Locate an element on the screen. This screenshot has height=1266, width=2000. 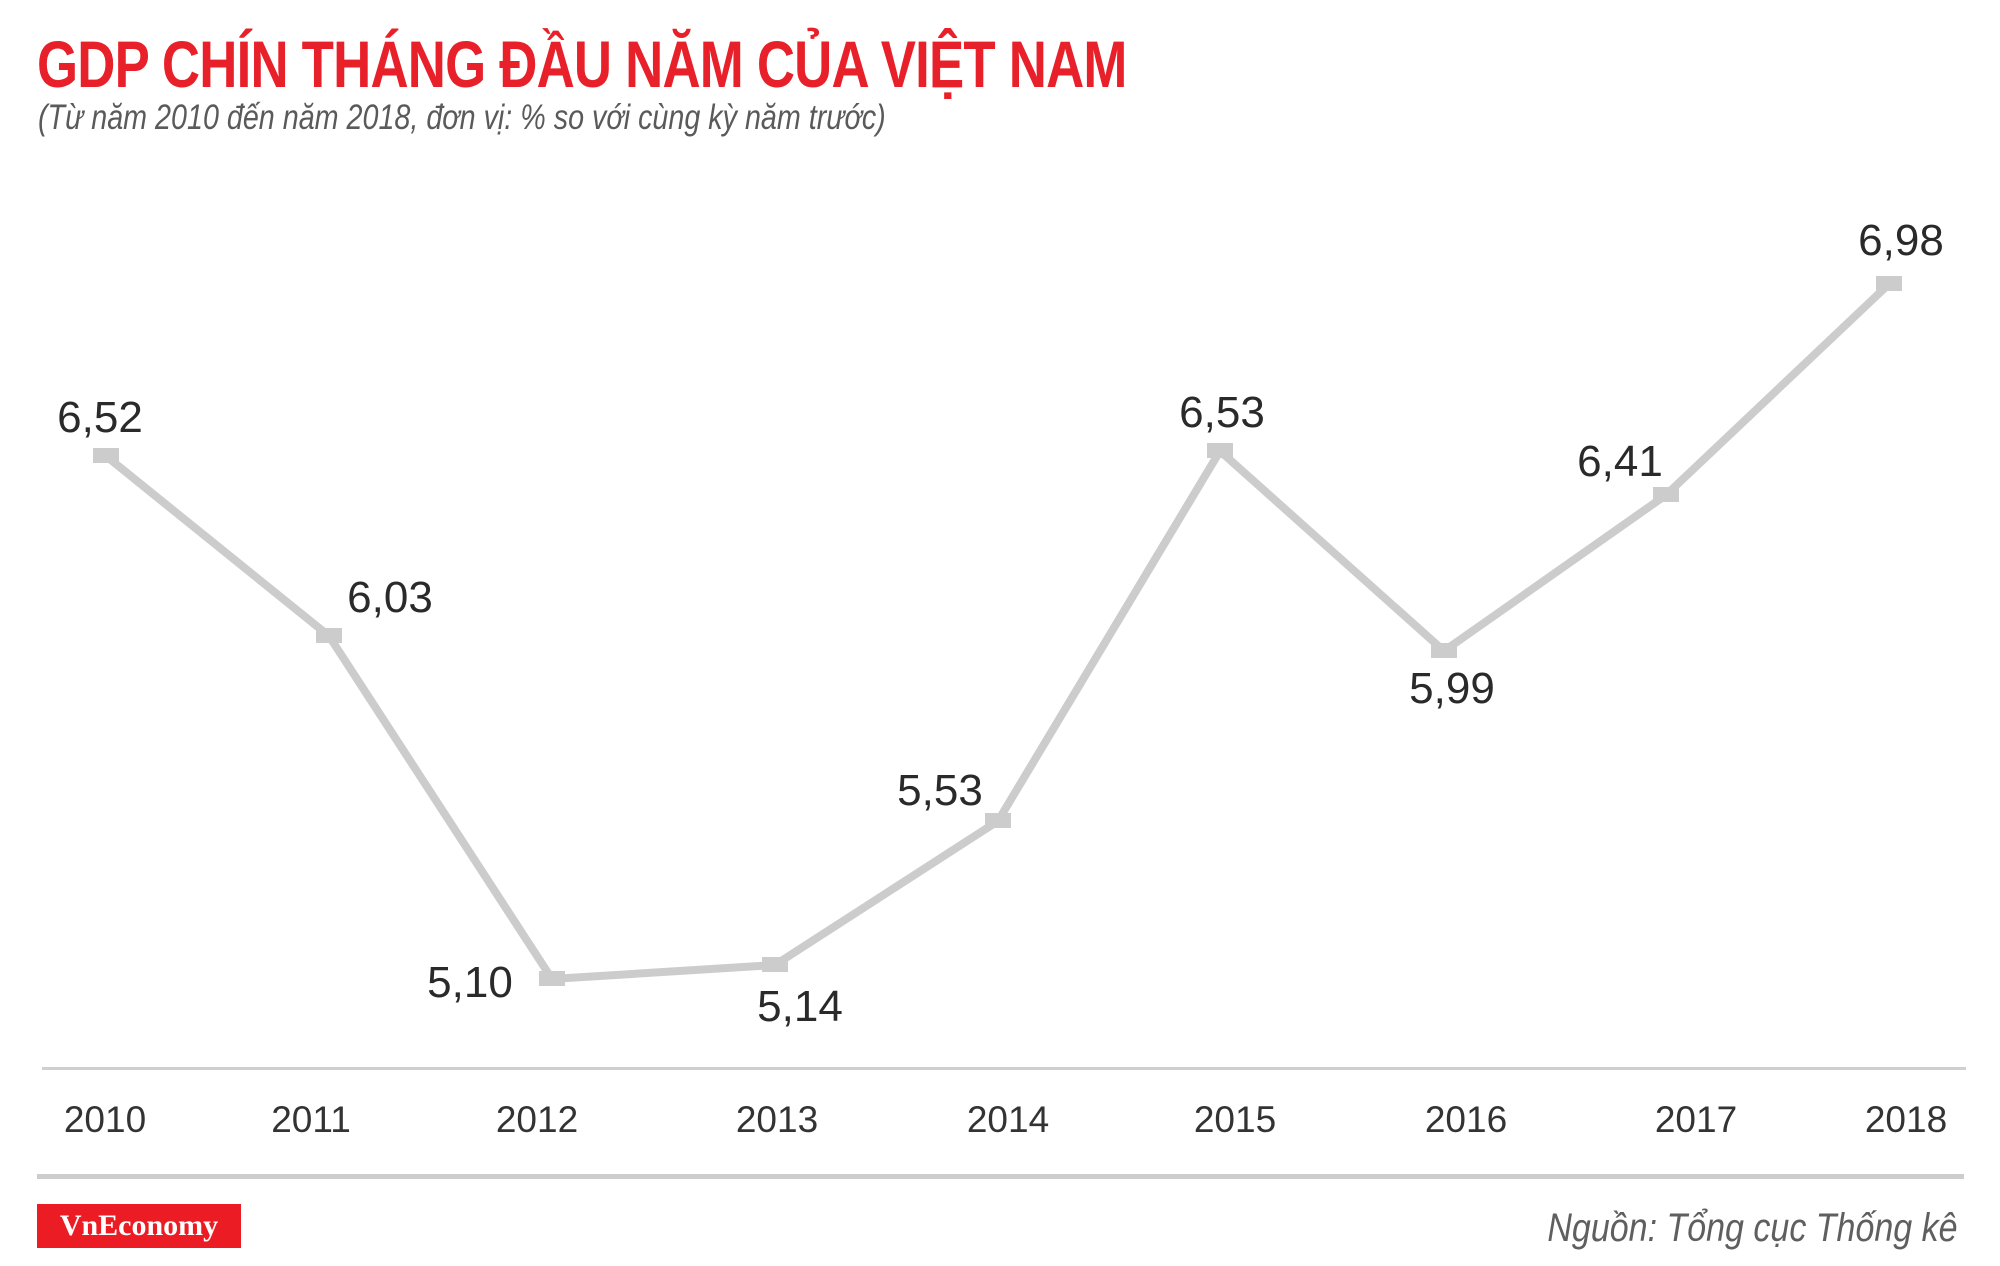
data-value-label: 5,53 is located at coordinates (940, 790).